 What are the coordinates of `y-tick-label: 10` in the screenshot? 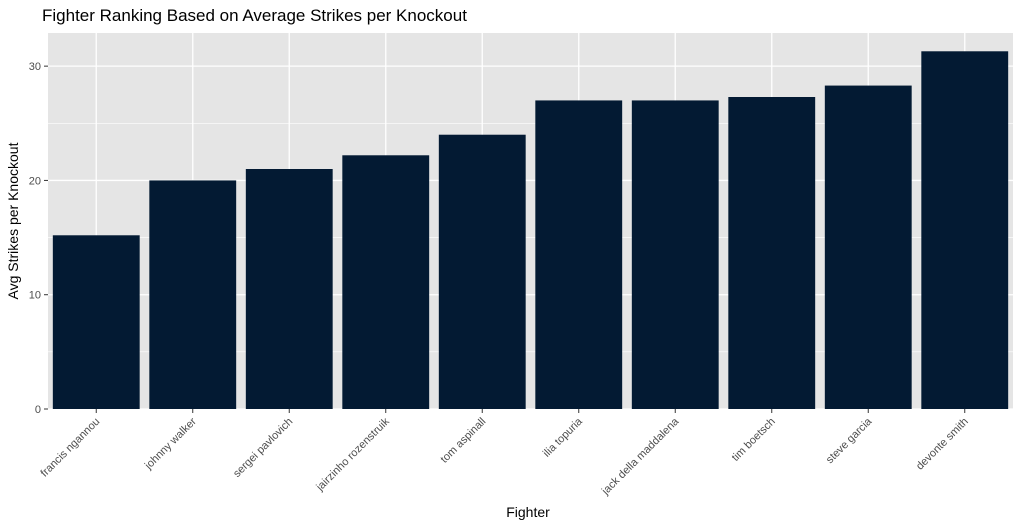 It's located at (35, 296).